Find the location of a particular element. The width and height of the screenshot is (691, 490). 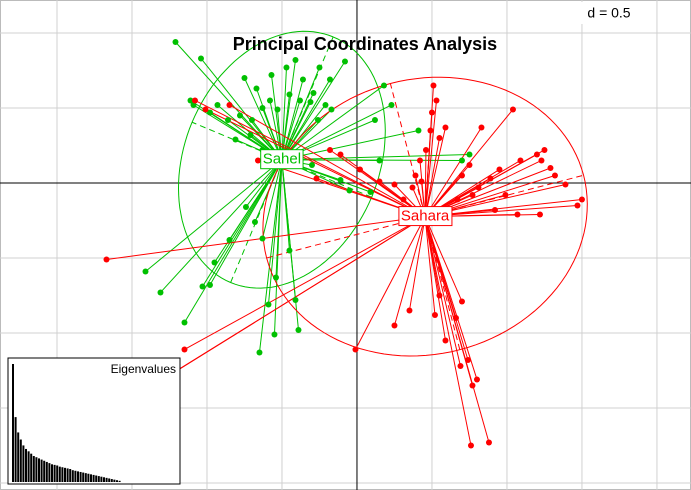

group-label: Sahel is located at coordinates (282, 159).